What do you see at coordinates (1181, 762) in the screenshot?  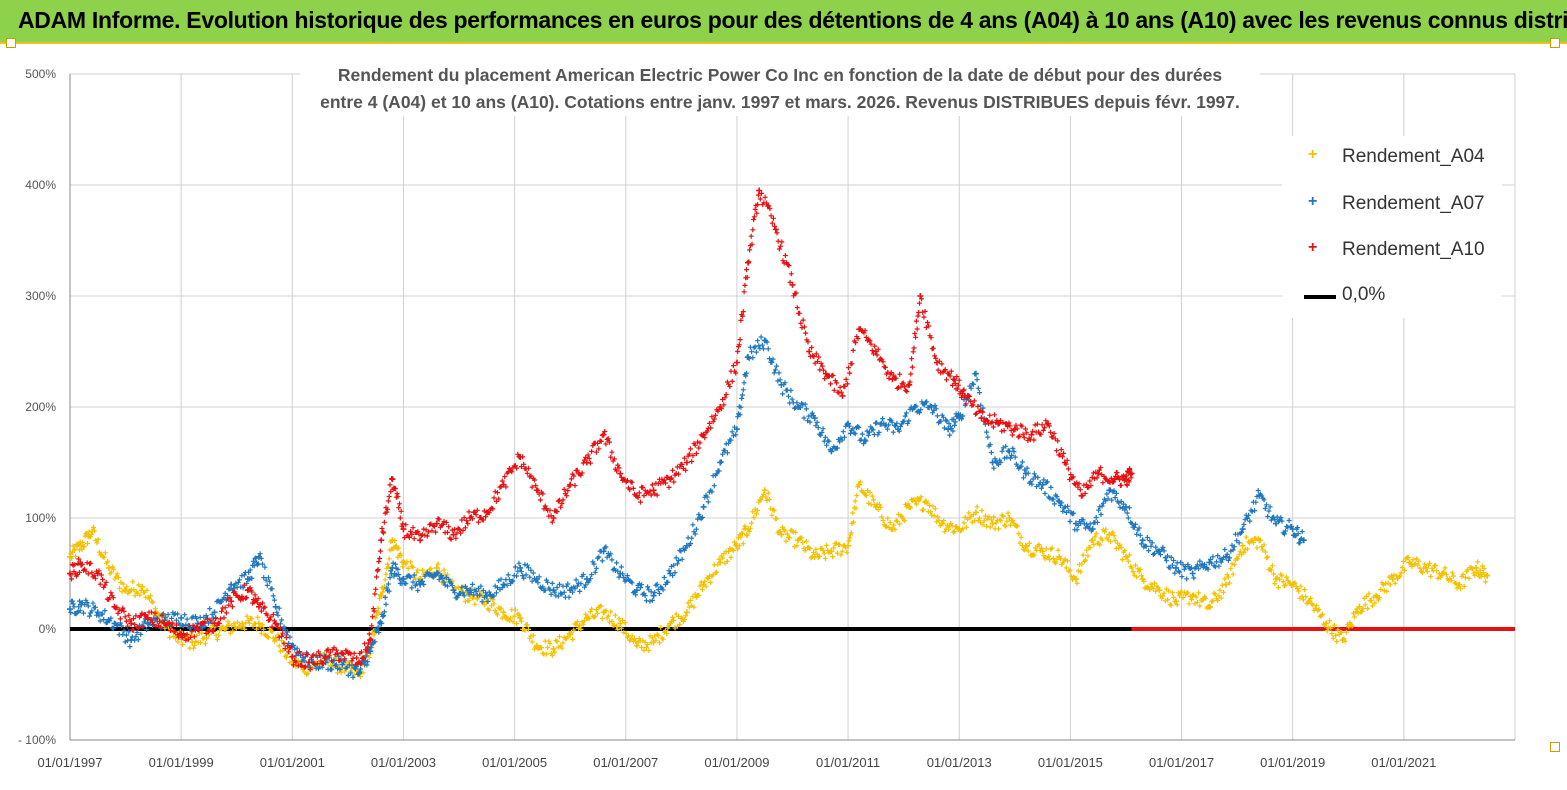 I see `x-tick-label: 01/01/2017` at bounding box center [1181, 762].